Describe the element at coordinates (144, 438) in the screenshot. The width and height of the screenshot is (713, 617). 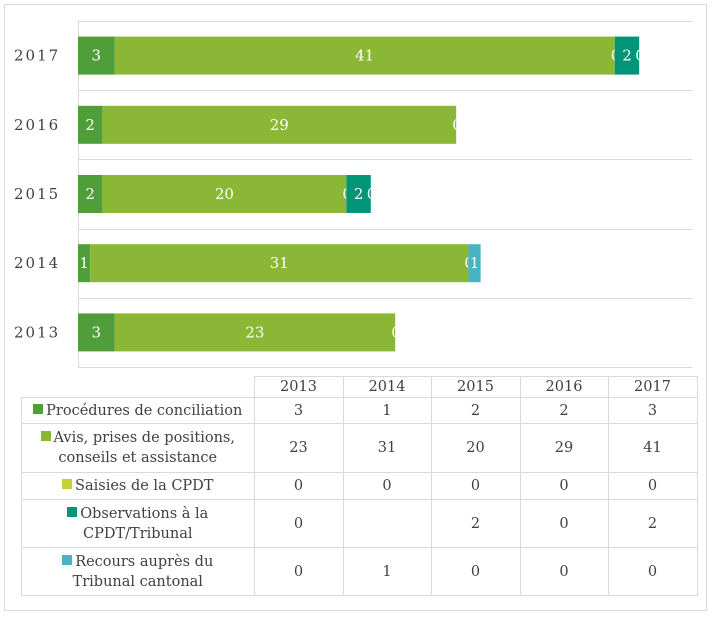
I see `series-name: Avis, prises de positions,` at that location.